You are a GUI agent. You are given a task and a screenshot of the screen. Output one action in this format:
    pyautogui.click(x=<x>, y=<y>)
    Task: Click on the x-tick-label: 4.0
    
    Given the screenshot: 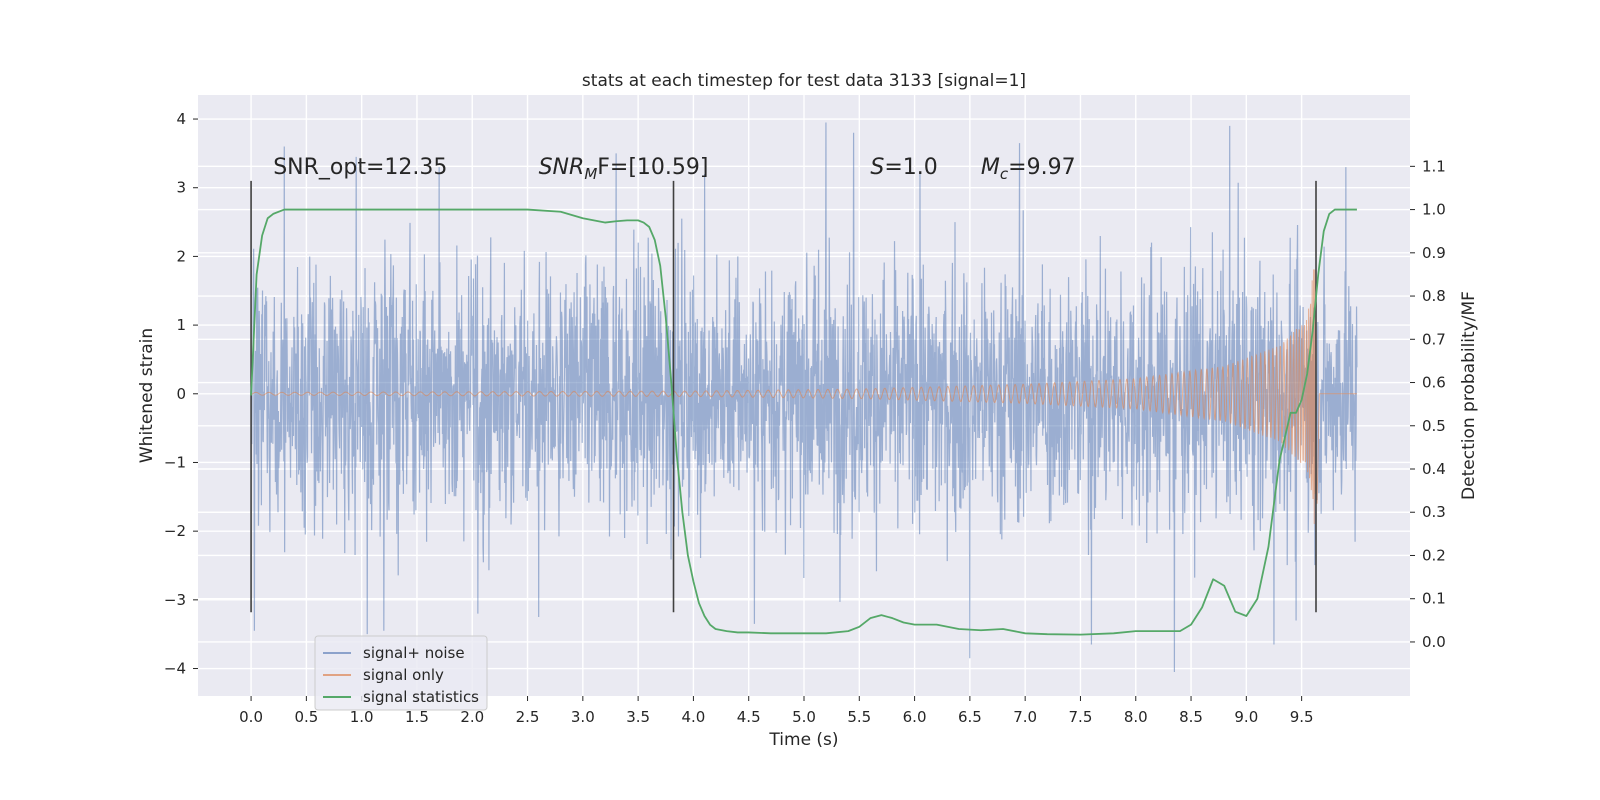 What is the action you would take?
    pyautogui.click(x=693, y=717)
    